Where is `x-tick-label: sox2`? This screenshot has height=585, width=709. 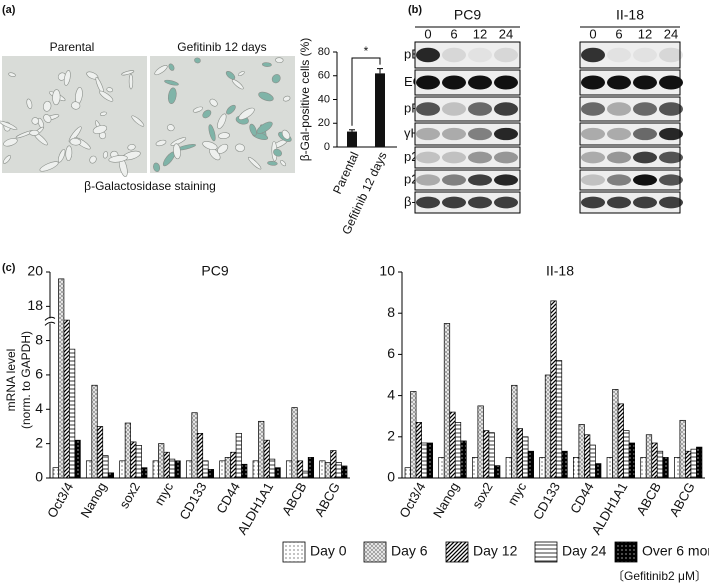 x-tick-label: sox2 is located at coordinates (482, 495).